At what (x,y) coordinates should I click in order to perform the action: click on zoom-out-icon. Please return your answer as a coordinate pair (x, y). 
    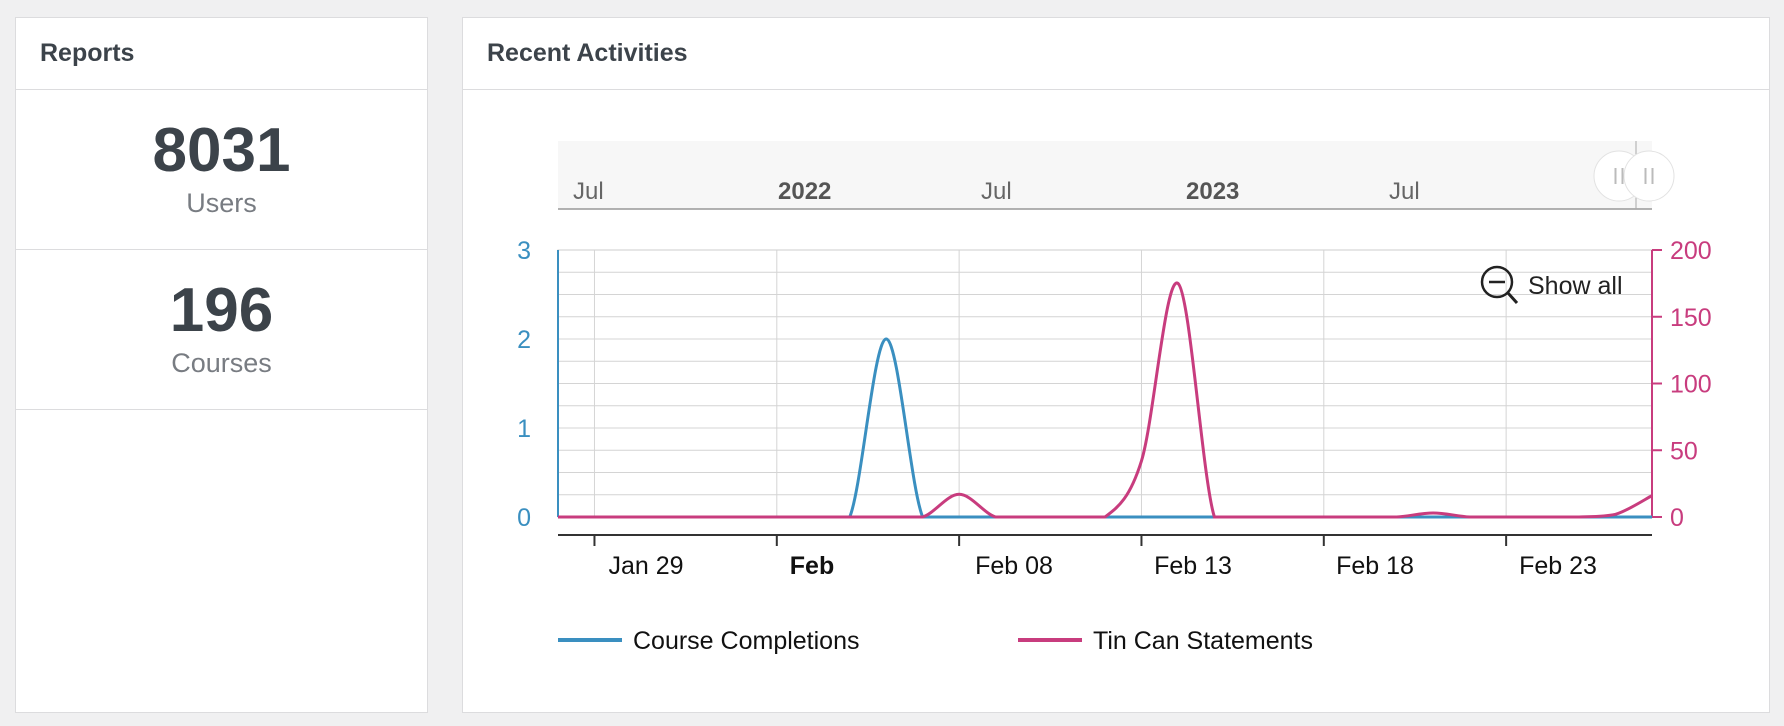
    Looking at the image, I should click on (1497, 282).